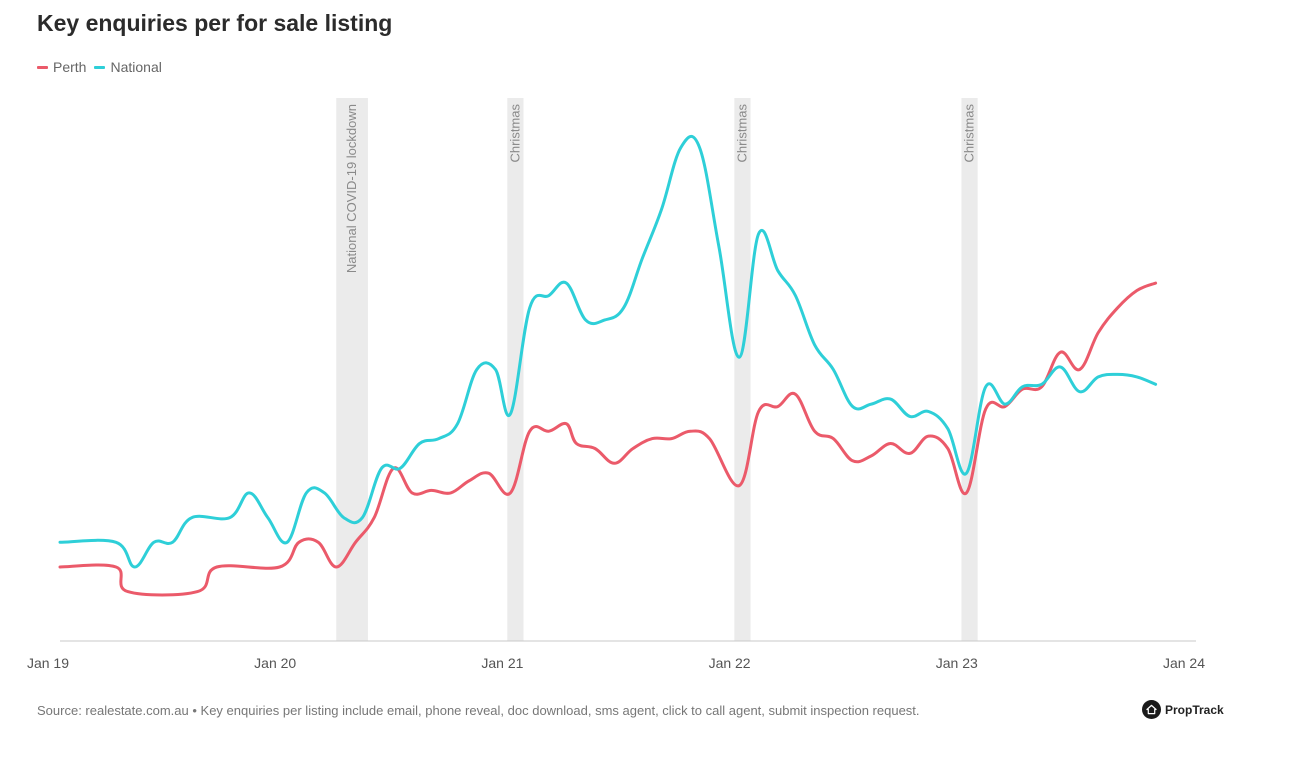 This screenshot has width=1315, height=766. What do you see at coordinates (1184, 663) in the screenshot?
I see `x-tick-label-5: Jan 24` at bounding box center [1184, 663].